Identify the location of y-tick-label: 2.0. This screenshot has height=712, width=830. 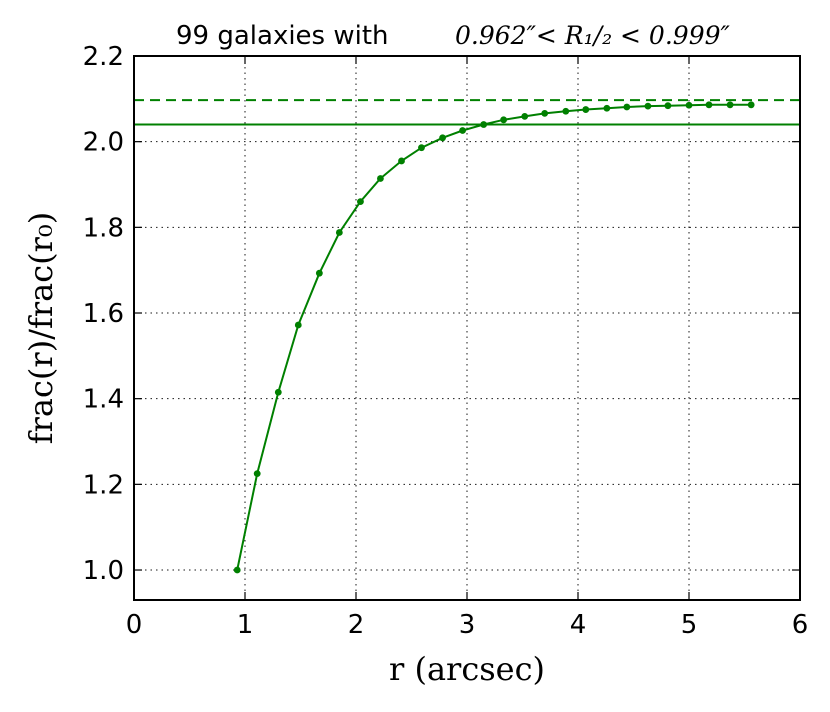
(103, 143).